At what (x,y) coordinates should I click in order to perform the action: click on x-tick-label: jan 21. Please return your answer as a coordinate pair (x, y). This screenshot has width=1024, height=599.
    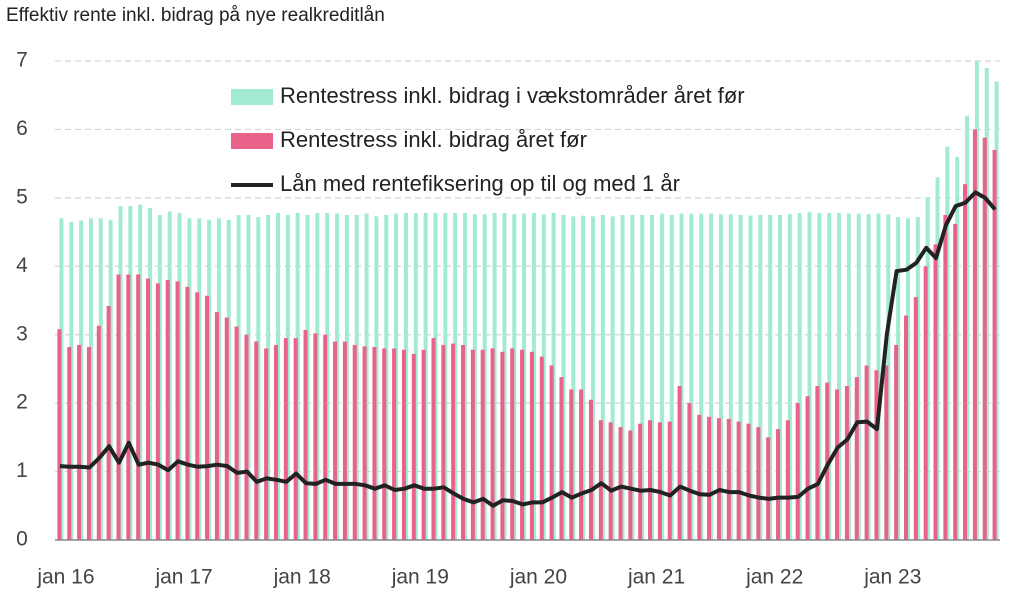
    Looking at the image, I should click on (656, 577).